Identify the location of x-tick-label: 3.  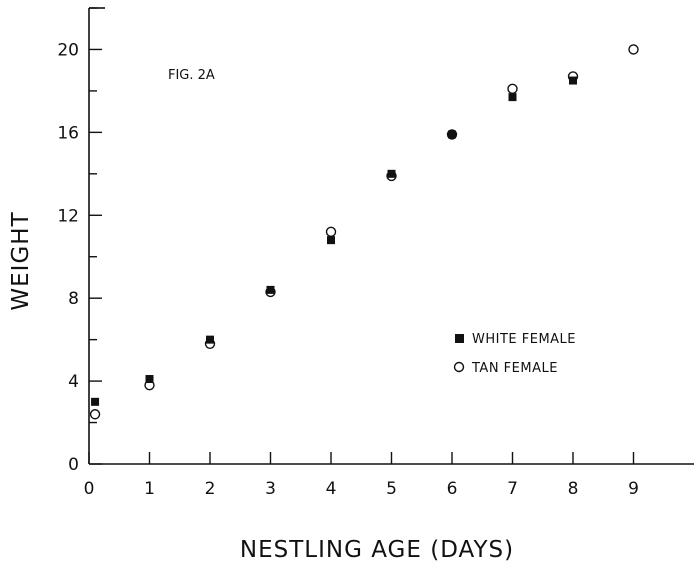
(270, 489).